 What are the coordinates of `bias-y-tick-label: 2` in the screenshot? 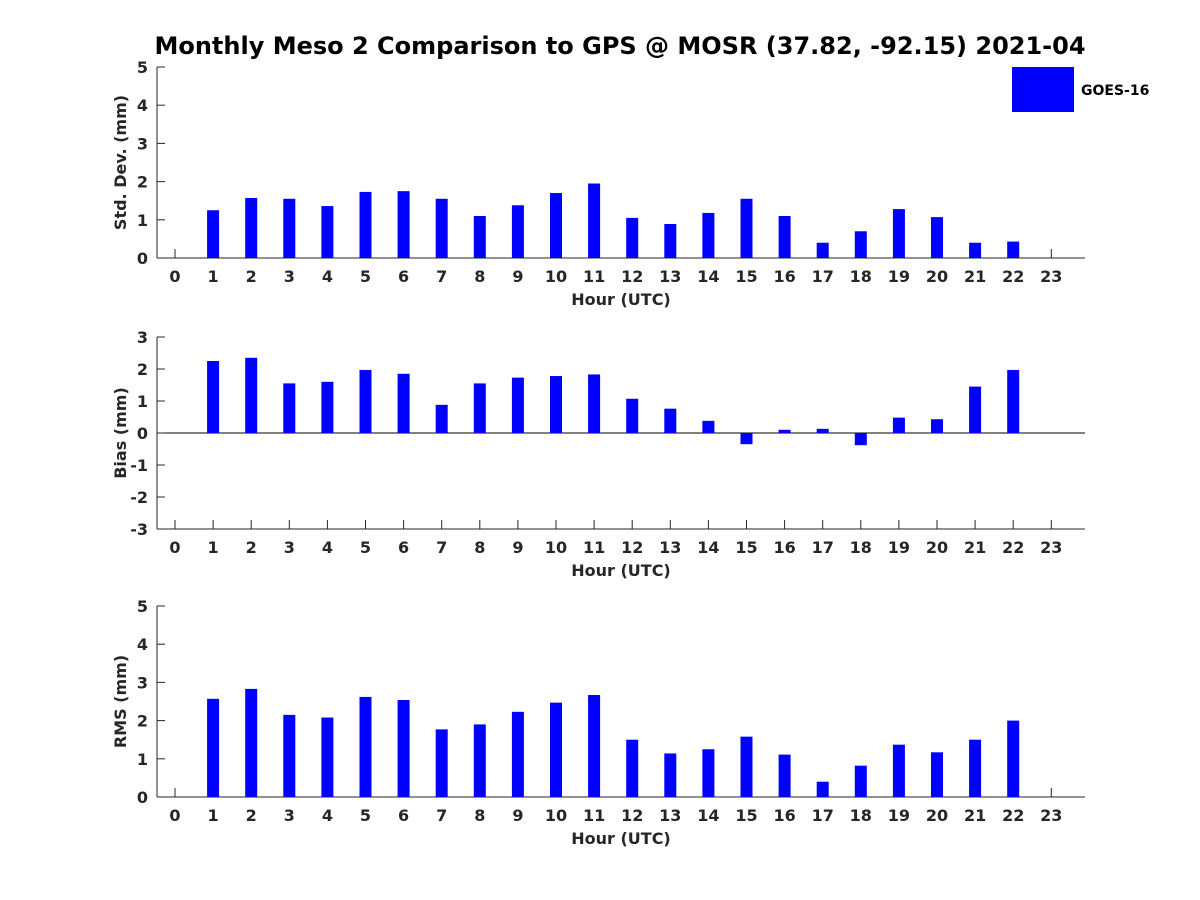 It's located at (142, 369).